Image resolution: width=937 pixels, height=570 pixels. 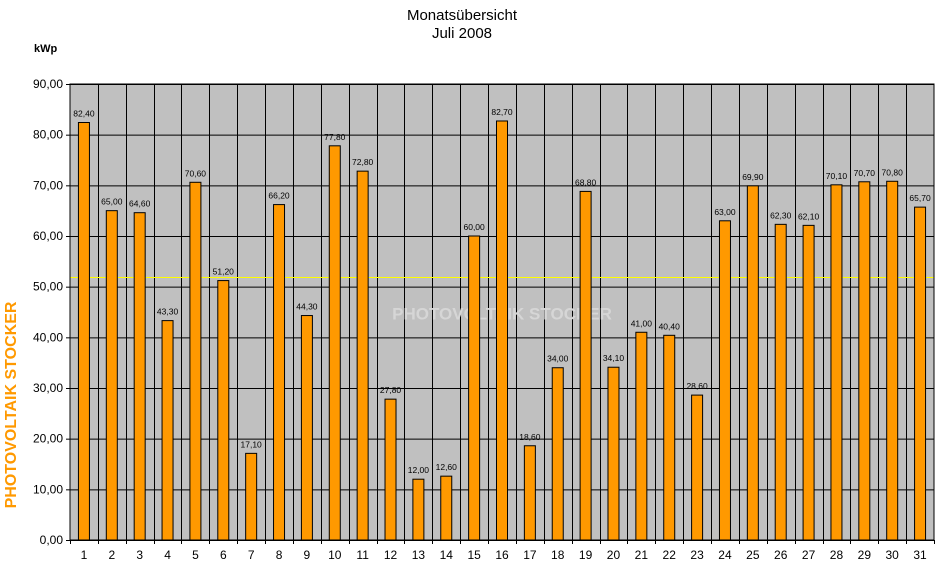 What do you see at coordinates (865, 173) in the screenshot?
I see `data-label-day-29: 70,70` at bounding box center [865, 173].